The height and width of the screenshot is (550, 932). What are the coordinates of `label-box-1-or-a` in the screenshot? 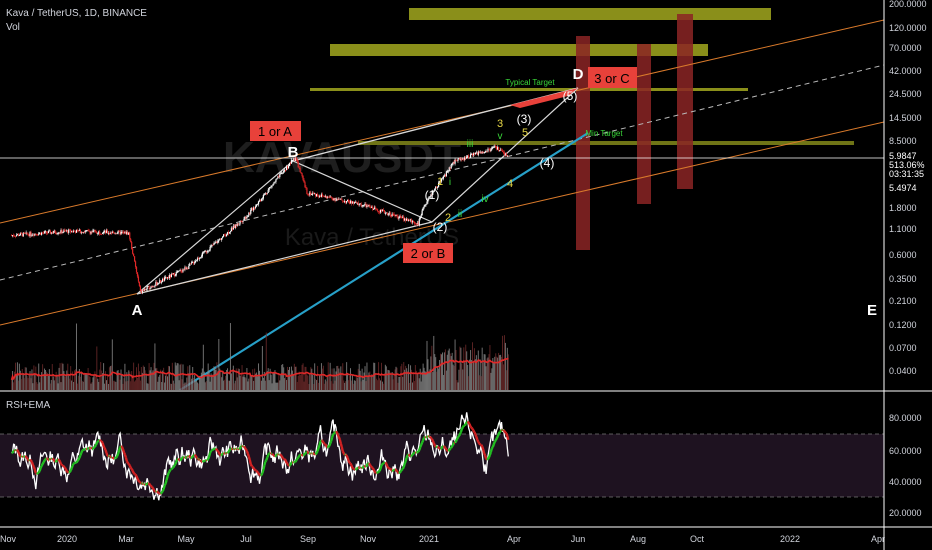 It's located at (275, 131).